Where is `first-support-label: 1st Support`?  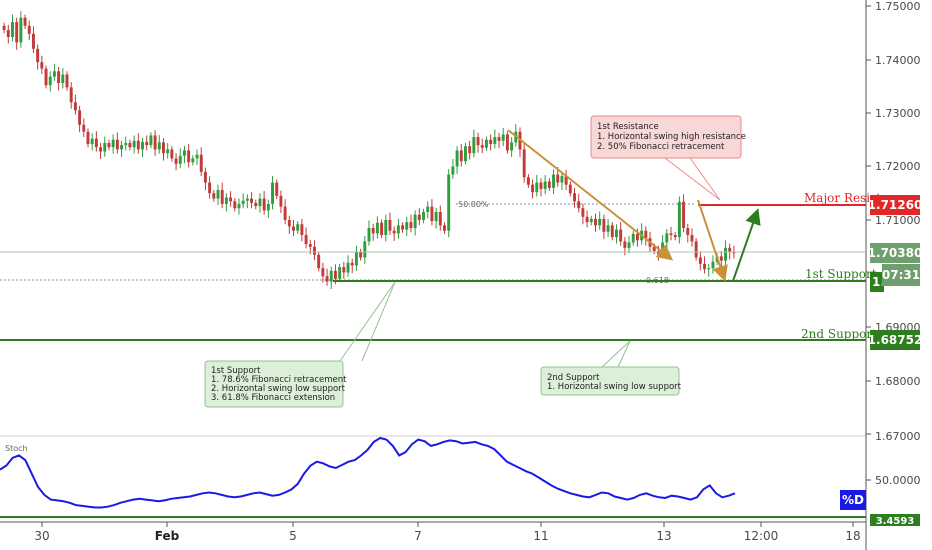 first-support-label: 1st Support is located at coordinates (841, 274).